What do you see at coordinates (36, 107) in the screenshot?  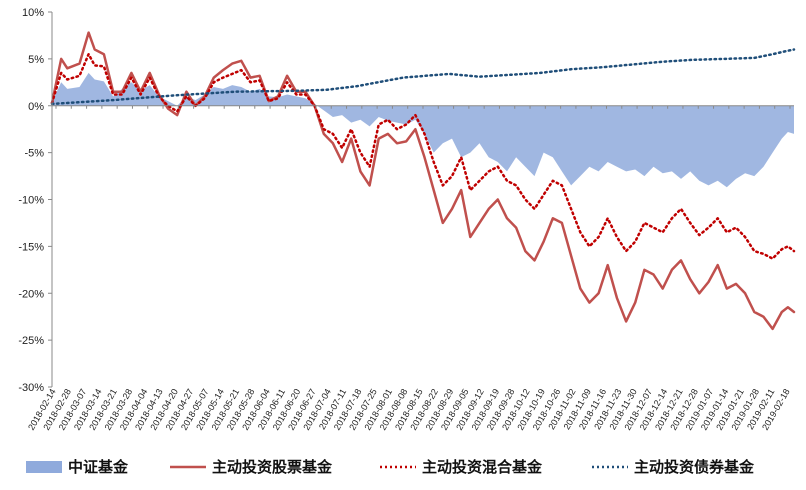 I see `y-tick-label: 0%` at bounding box center [36, 107].